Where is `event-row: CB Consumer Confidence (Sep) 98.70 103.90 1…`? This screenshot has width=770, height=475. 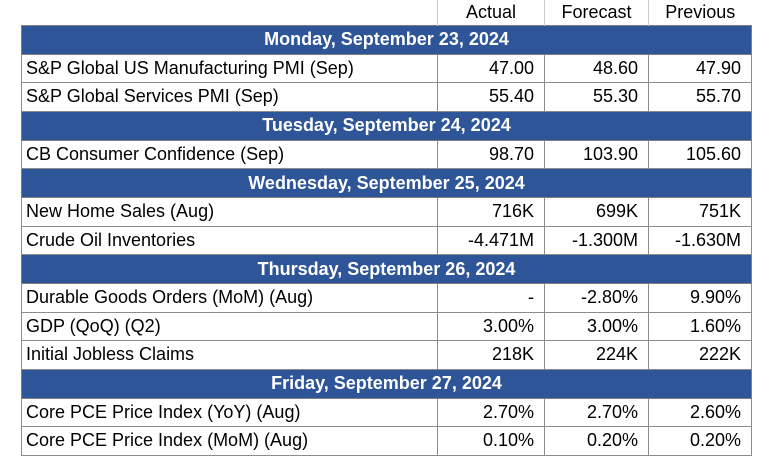 event-row: CB Consumer Confidence (Sep) 98.70 103.90 1… is located at coordinates (386, 154).